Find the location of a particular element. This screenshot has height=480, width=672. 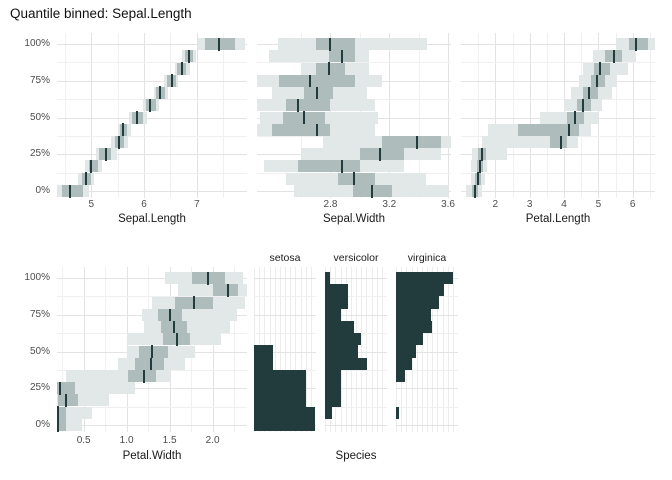

panel-petal-width is located at coordinates (152, 349).